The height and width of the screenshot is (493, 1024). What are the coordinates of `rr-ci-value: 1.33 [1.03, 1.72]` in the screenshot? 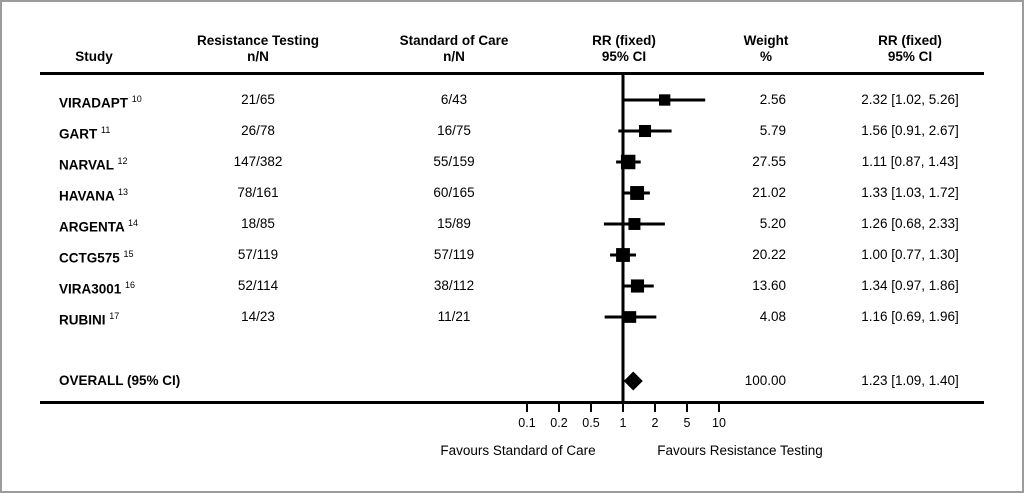 It's located at (910, 192).